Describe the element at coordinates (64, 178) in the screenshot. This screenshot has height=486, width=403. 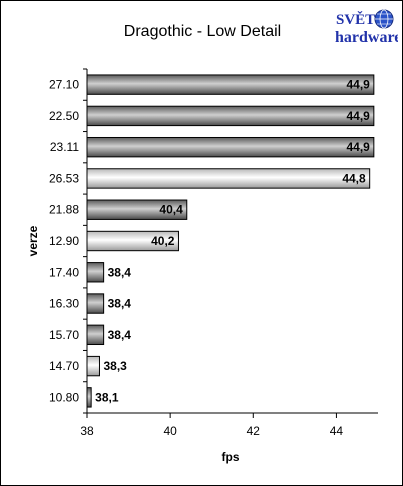
I see `category-label: 26.53` at that location.